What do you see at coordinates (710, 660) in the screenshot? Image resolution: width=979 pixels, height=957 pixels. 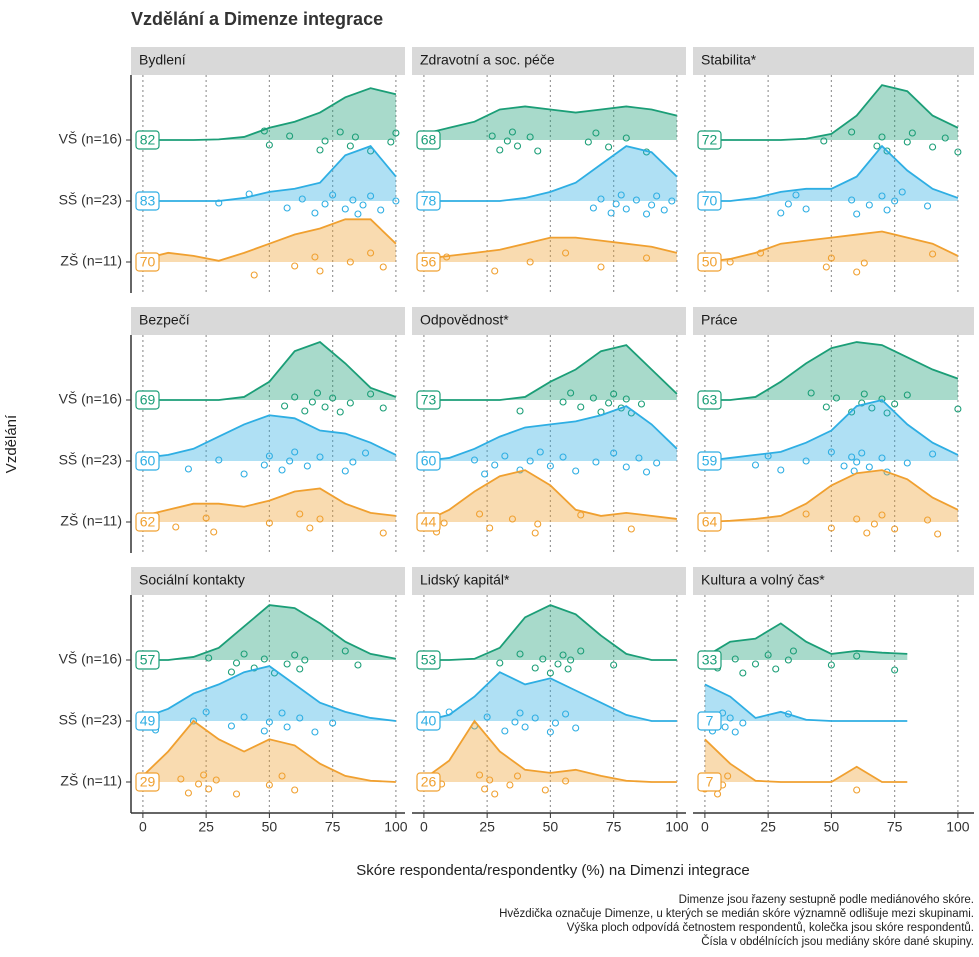 I see `median-label: 33` at bounding box center [710, 660].